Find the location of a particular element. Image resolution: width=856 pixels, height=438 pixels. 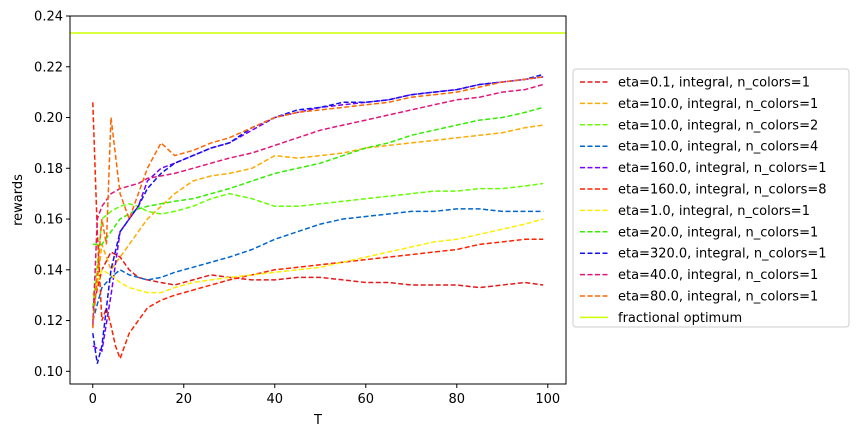

y-tick-label: 0.22 is located at coordinates (48, 67).